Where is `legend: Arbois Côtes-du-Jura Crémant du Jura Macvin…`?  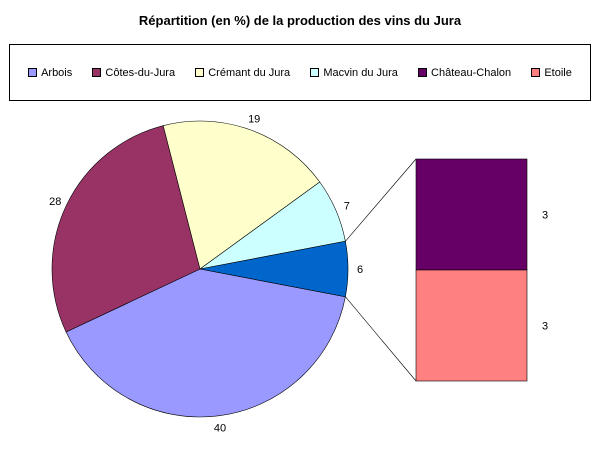
legend: Arbois Côtes-du-Jura Crémant du Jura Macvin… is located at coordinates (300, 72).